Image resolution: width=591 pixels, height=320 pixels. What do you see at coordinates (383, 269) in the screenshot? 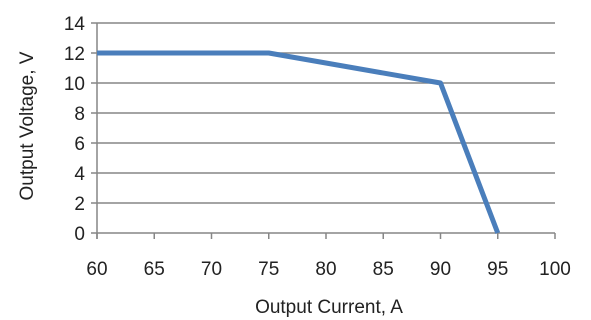
I see `x-tick-label: 85` at bounding box center [383, 269].